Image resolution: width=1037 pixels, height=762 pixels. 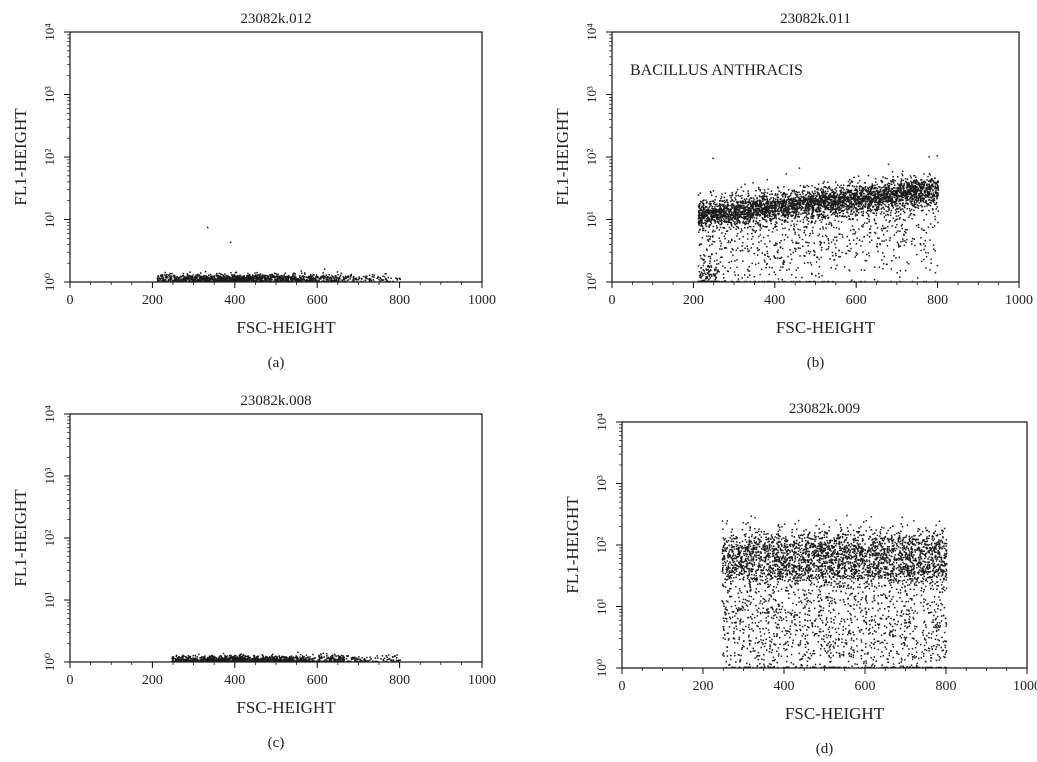 What do you see at coordinates (591, 94) in the screenshot?
I see `y-tick-label: 10³` at bounding box center [591, 94].